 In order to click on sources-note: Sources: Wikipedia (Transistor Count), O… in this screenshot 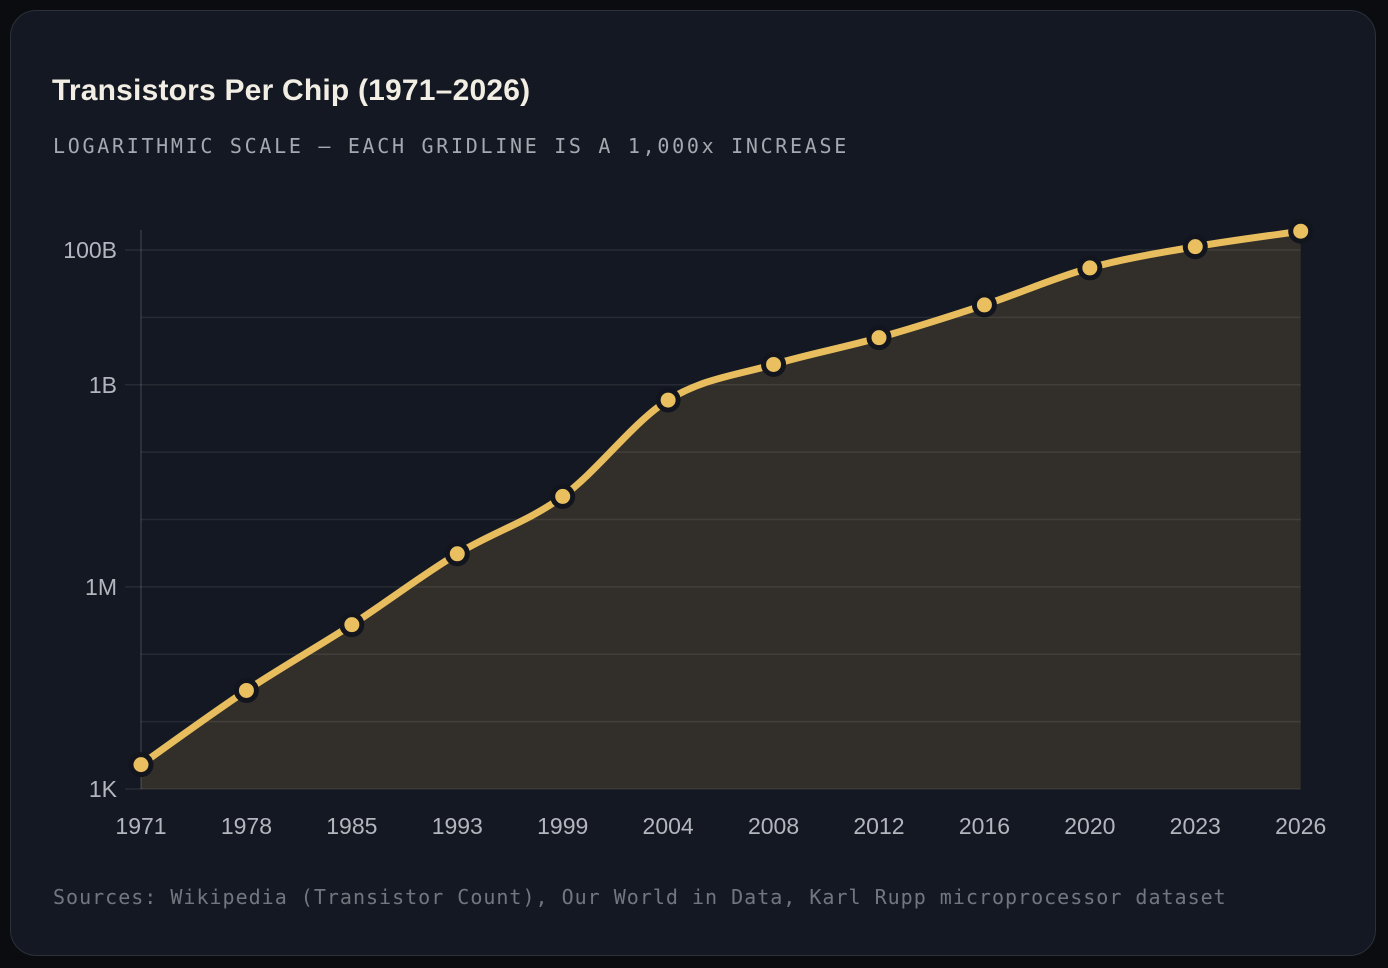, I will do `click(640, 897)`.